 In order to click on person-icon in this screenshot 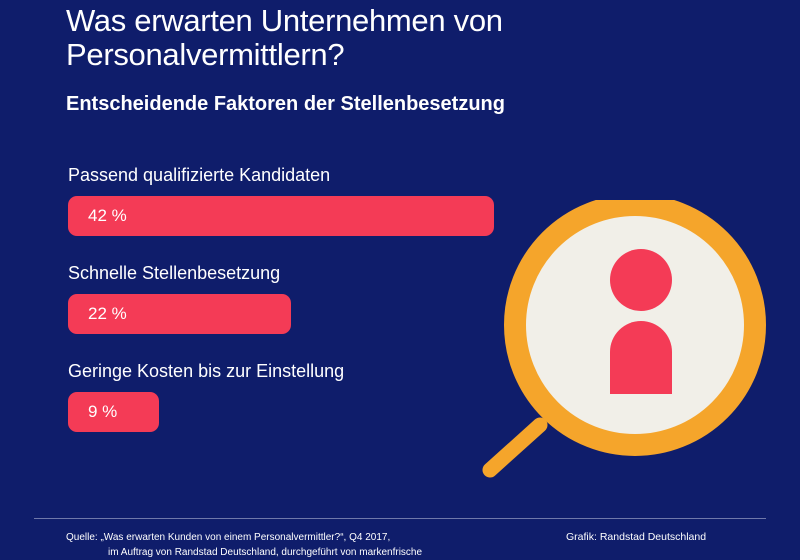, I will do `click(641, 321)`.